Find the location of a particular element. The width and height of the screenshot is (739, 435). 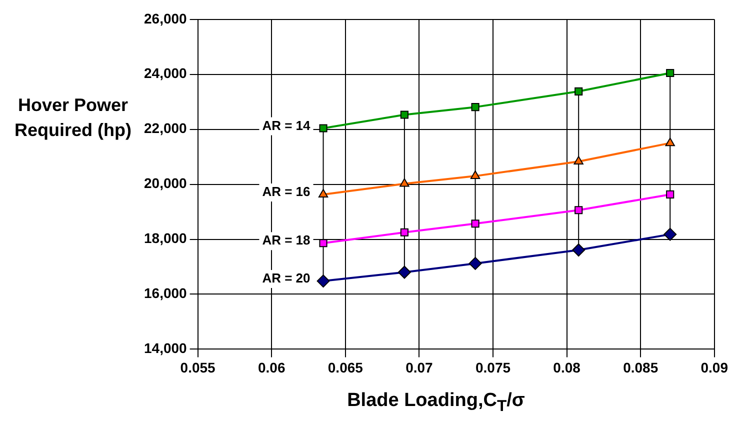

y-tick-label: 20,000 is located at coordinates (166, 183).